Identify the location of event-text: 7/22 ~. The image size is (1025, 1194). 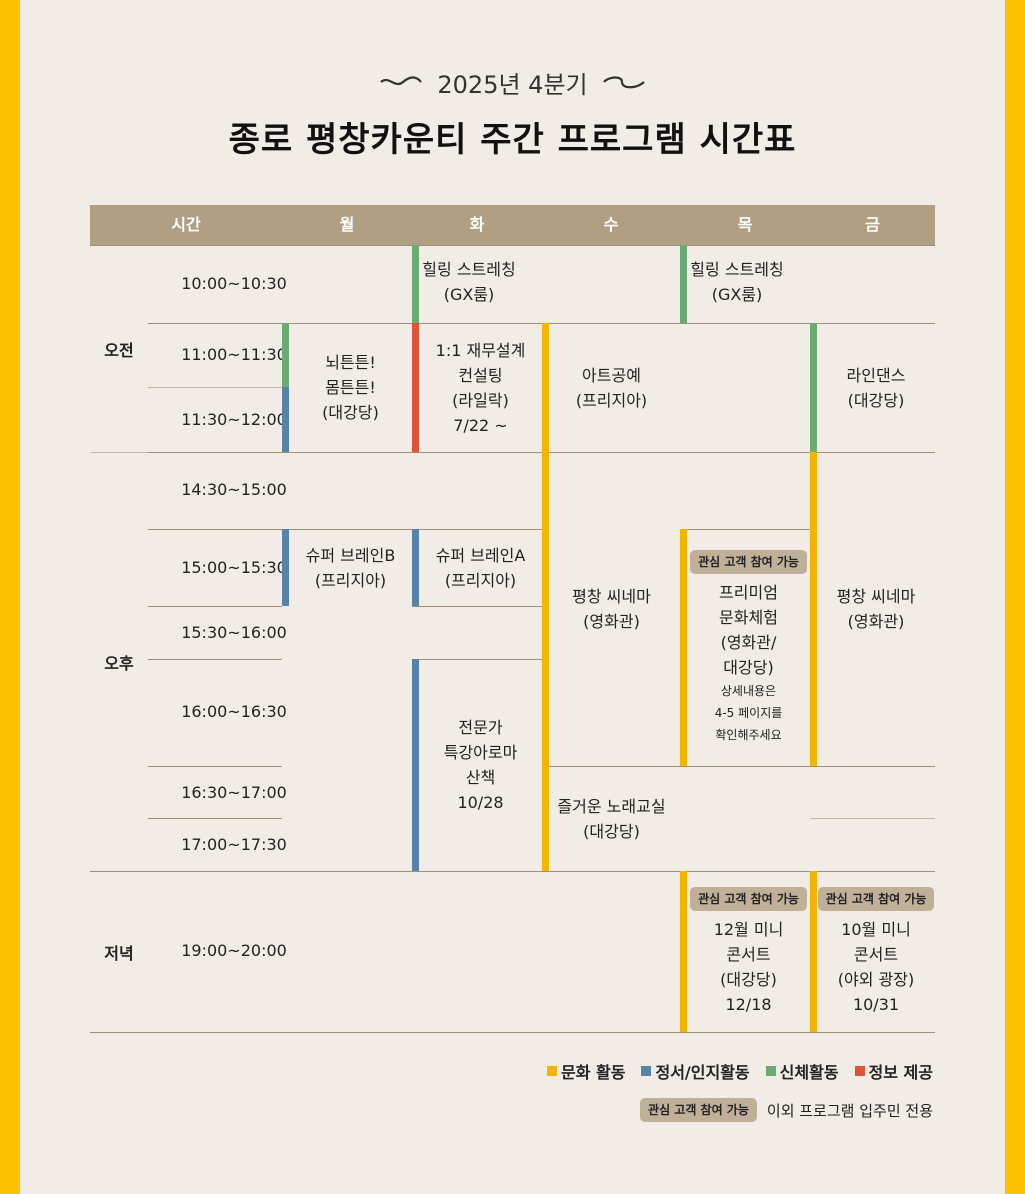
(480, 425).